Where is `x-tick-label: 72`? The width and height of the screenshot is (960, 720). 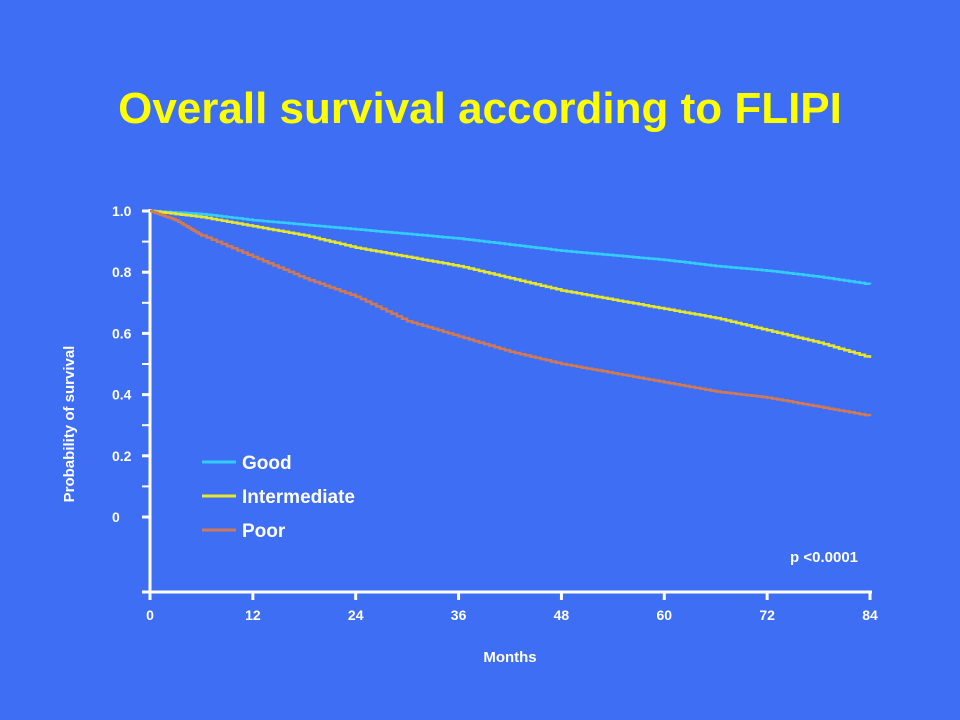
x-tick-label: 72 is located at coordinates (767, 615).